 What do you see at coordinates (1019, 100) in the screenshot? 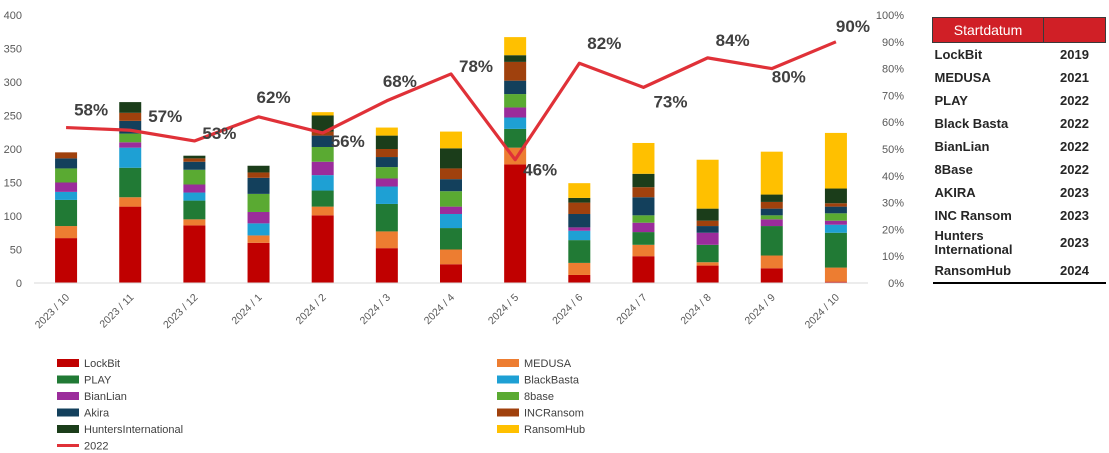
I see `table-row: PLAY 2022` at bounding box center [1019, 100].